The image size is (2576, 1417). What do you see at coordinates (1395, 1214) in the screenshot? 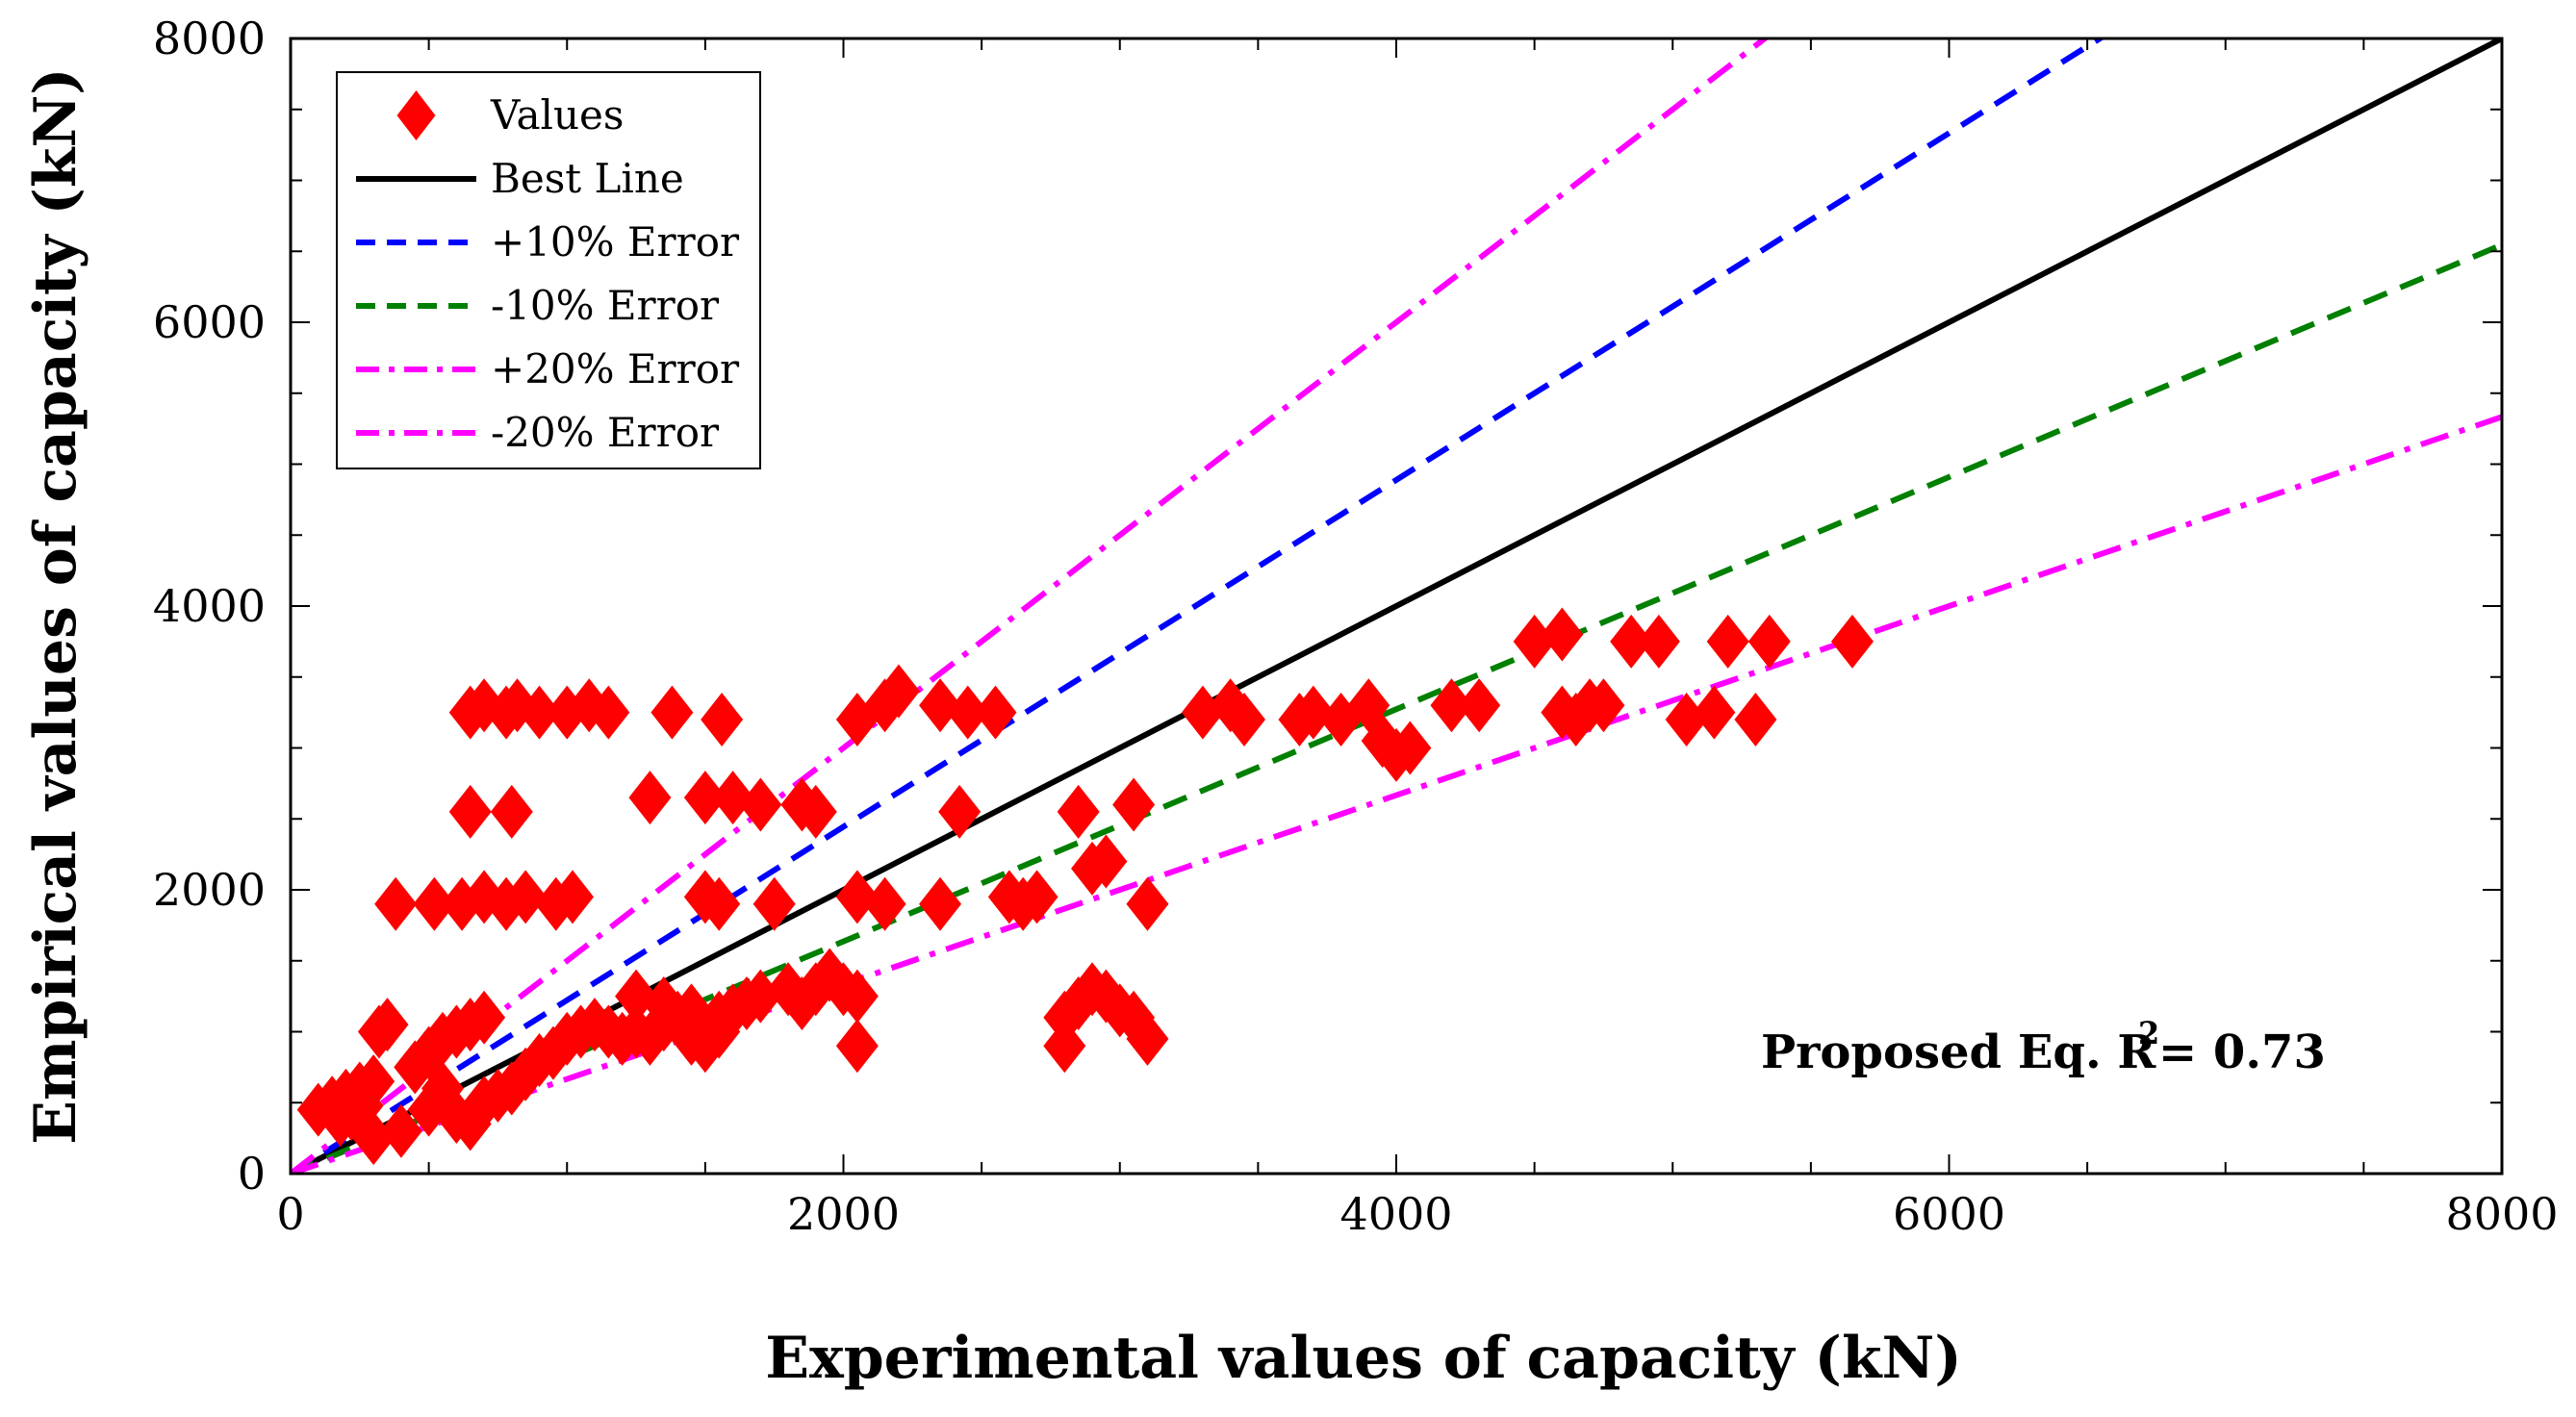
I see `x-tick-label: 4000` at bounding box center [1395, 1214].